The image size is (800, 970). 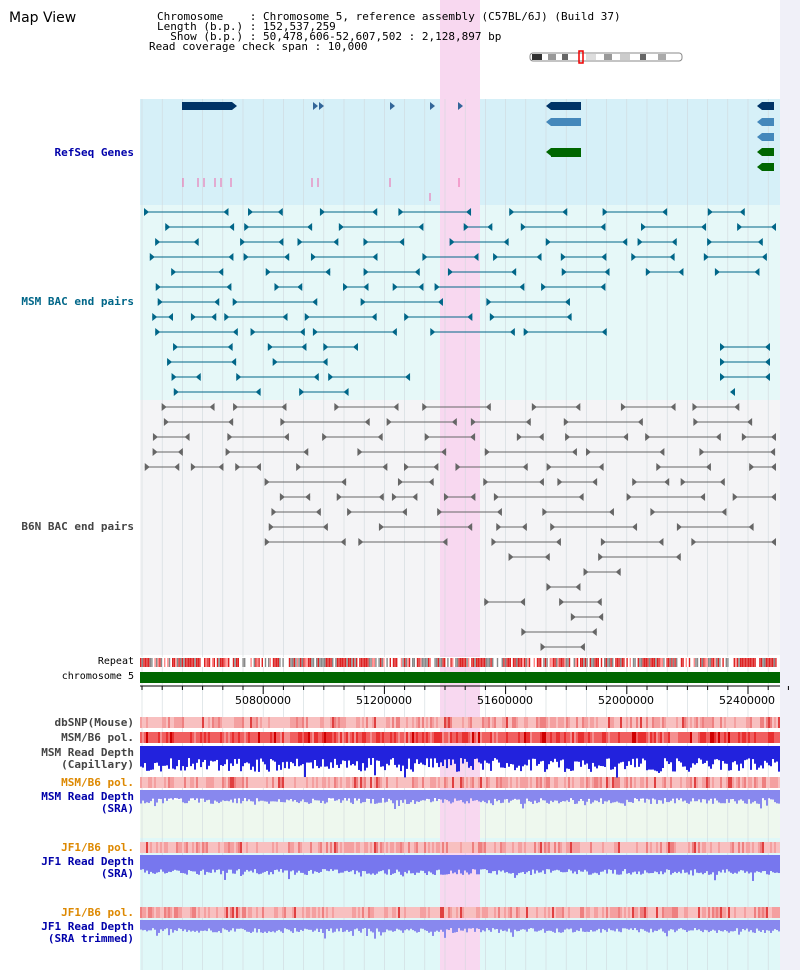 I want to click on track-label-msm-bac: MSM BAC end pairs, so click(x=77, y=301).